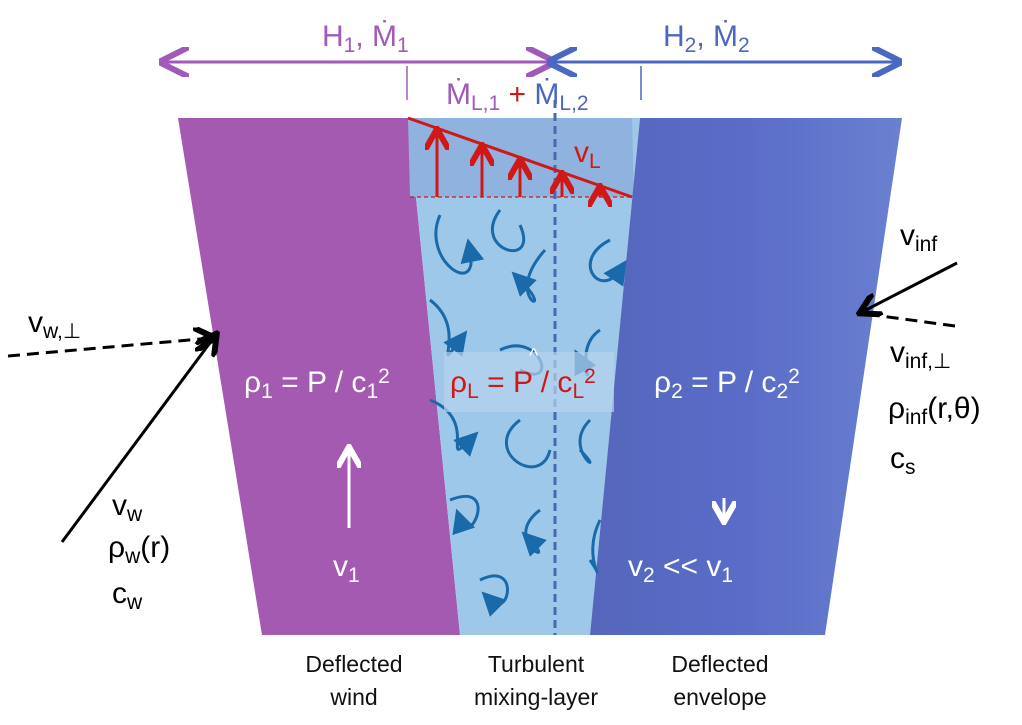 The height and width of the screenshot is (725, 1022). What do you see at coordinates (520, 156) in the screenshot?
I see `velocity-profile` at bounding box center [520, 156].